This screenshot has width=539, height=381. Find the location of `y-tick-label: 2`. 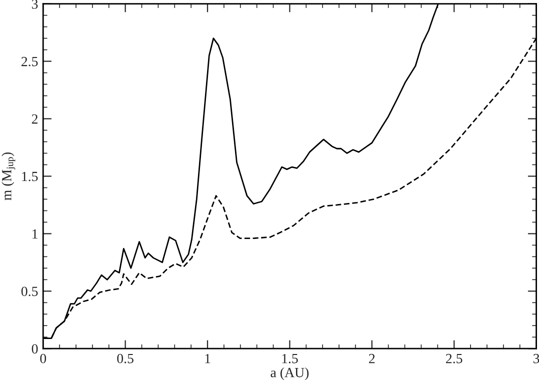

y-tick-label: 2 is located at coordinates (35, 119).